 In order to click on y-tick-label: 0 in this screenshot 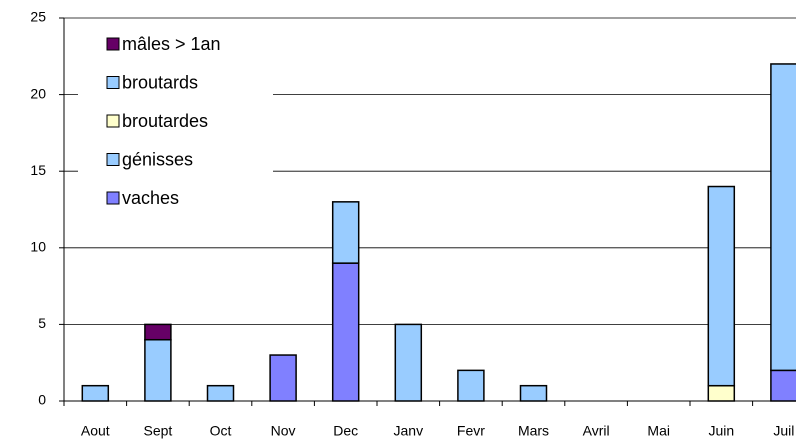, I will do `click(42, 400)`.